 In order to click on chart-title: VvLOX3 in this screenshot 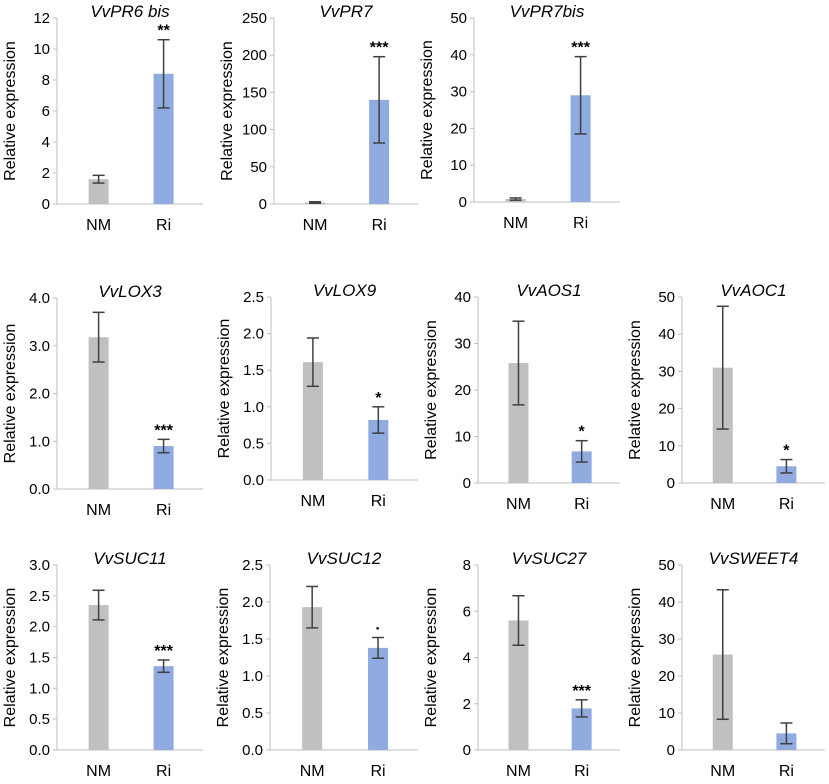, I will do `click(130, 291)`.